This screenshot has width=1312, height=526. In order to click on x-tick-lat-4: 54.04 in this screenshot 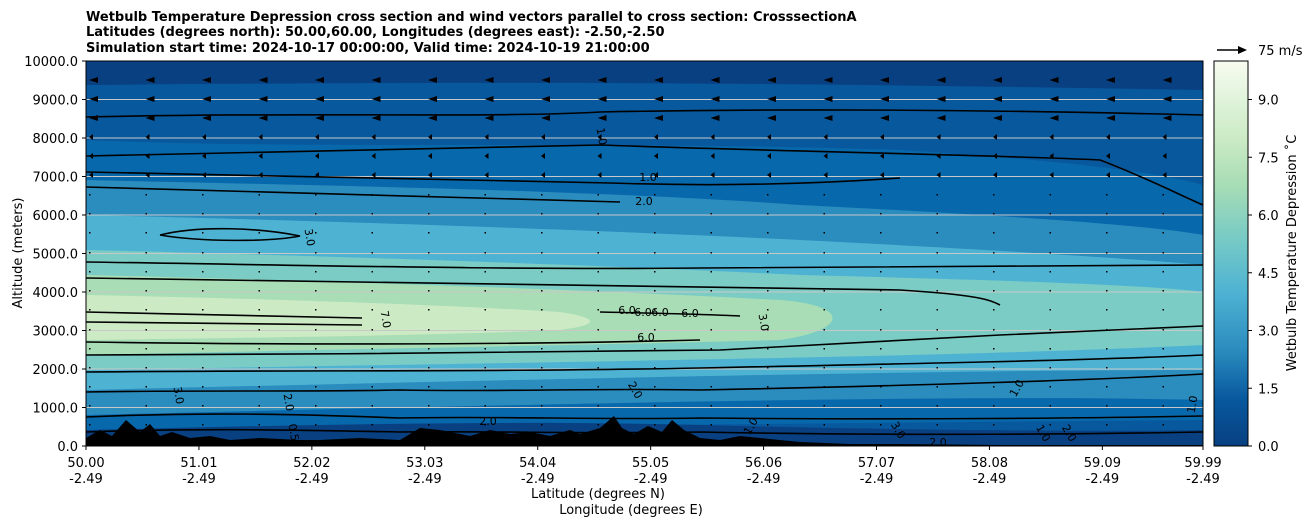, I will do `click(537, 463)`.